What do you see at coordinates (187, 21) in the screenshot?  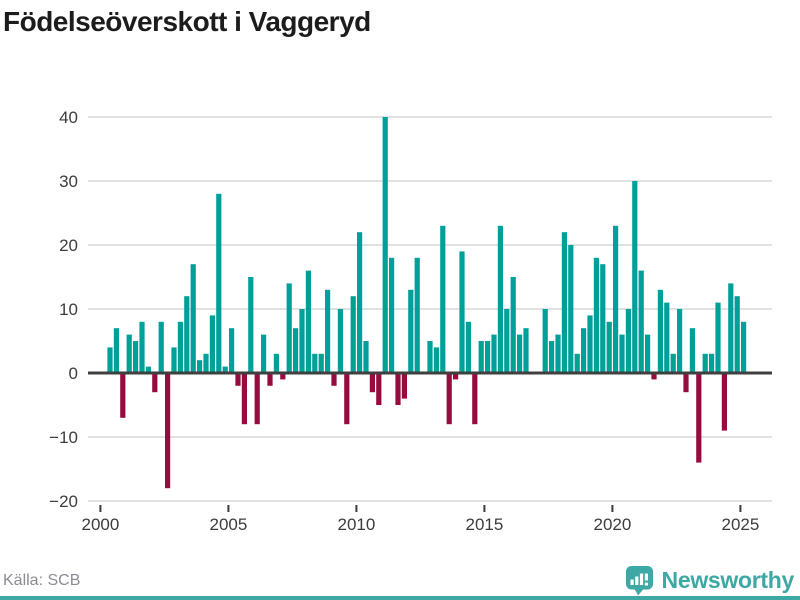 I see `chart-title: Födelseöverskott i Vaggeryd` at bounding box center [187, 21].